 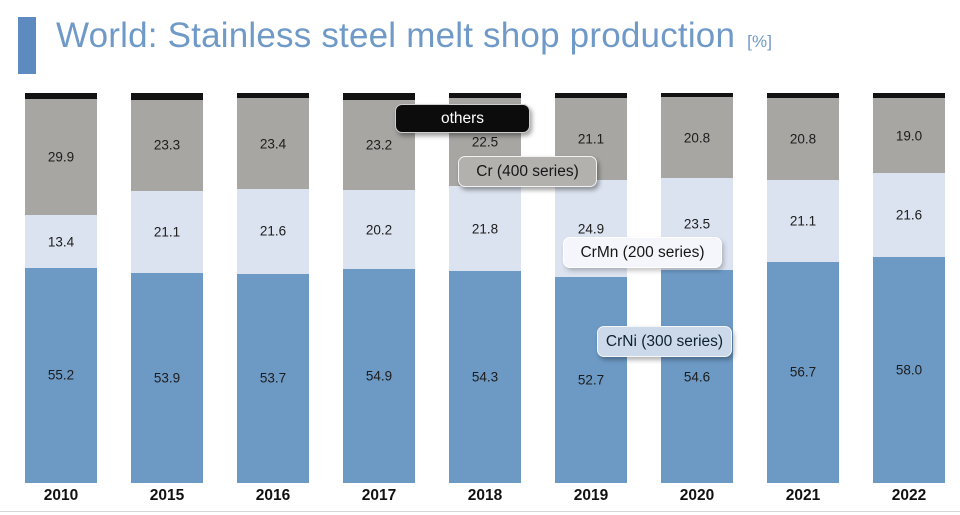 I want to click on bar-segment: 53.9, so click(x=167, y=377).